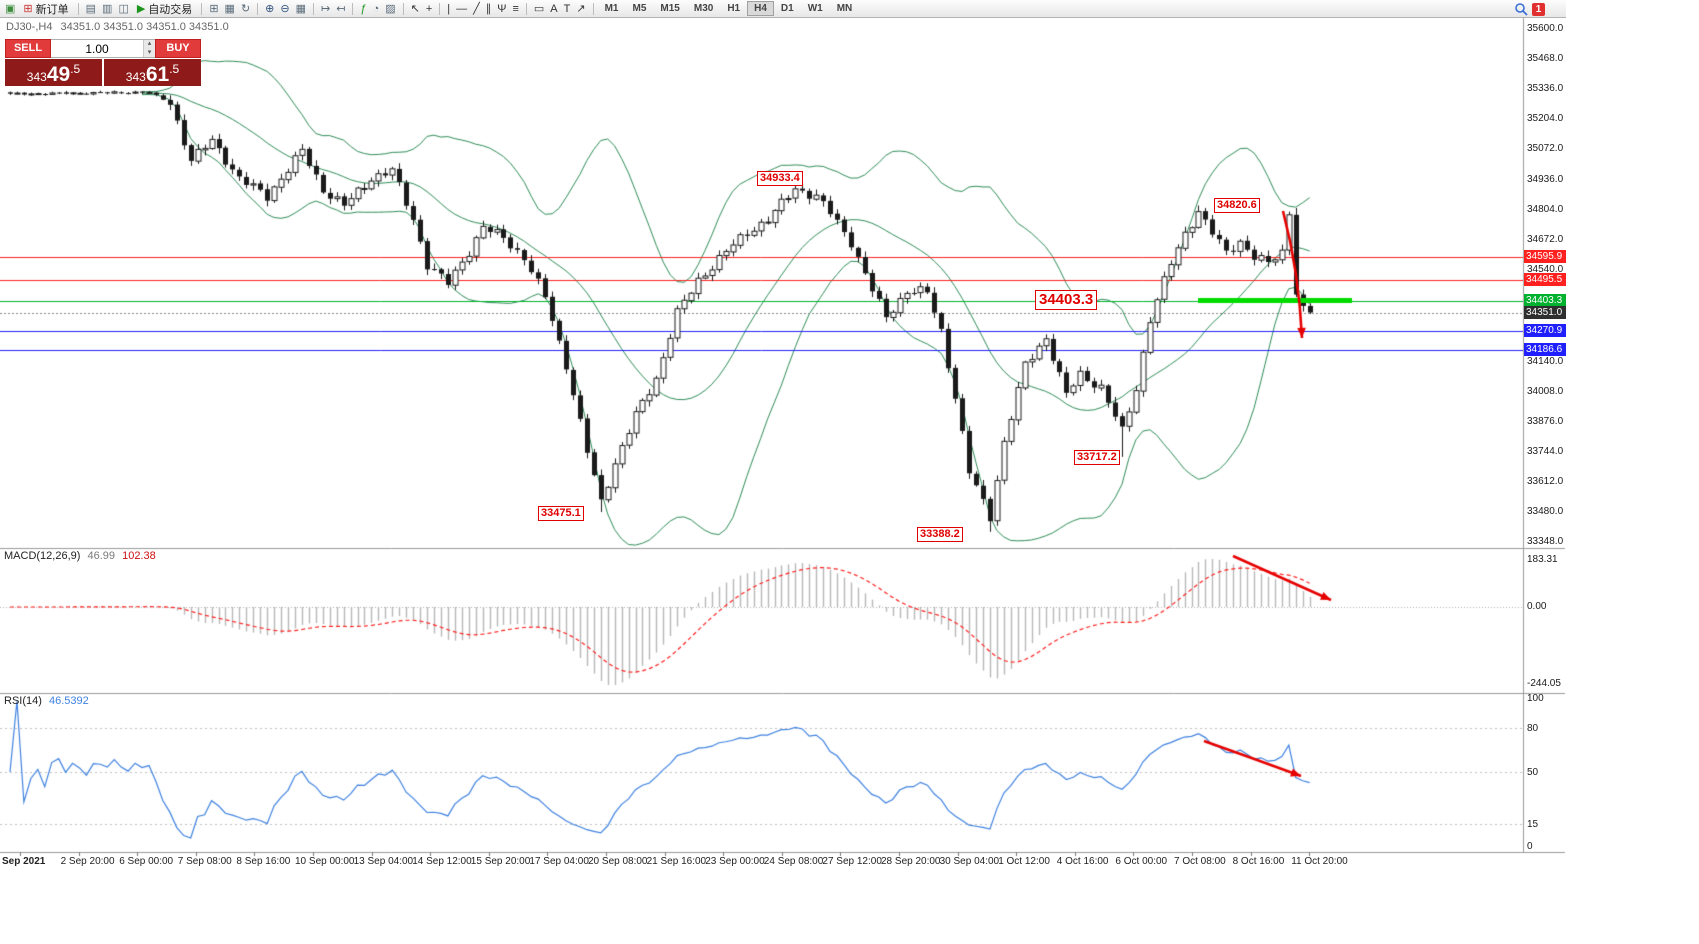 Image resolution: width=1699 pixels, height=944 pixels. I want to click on search-icon, so click(1521, 9).